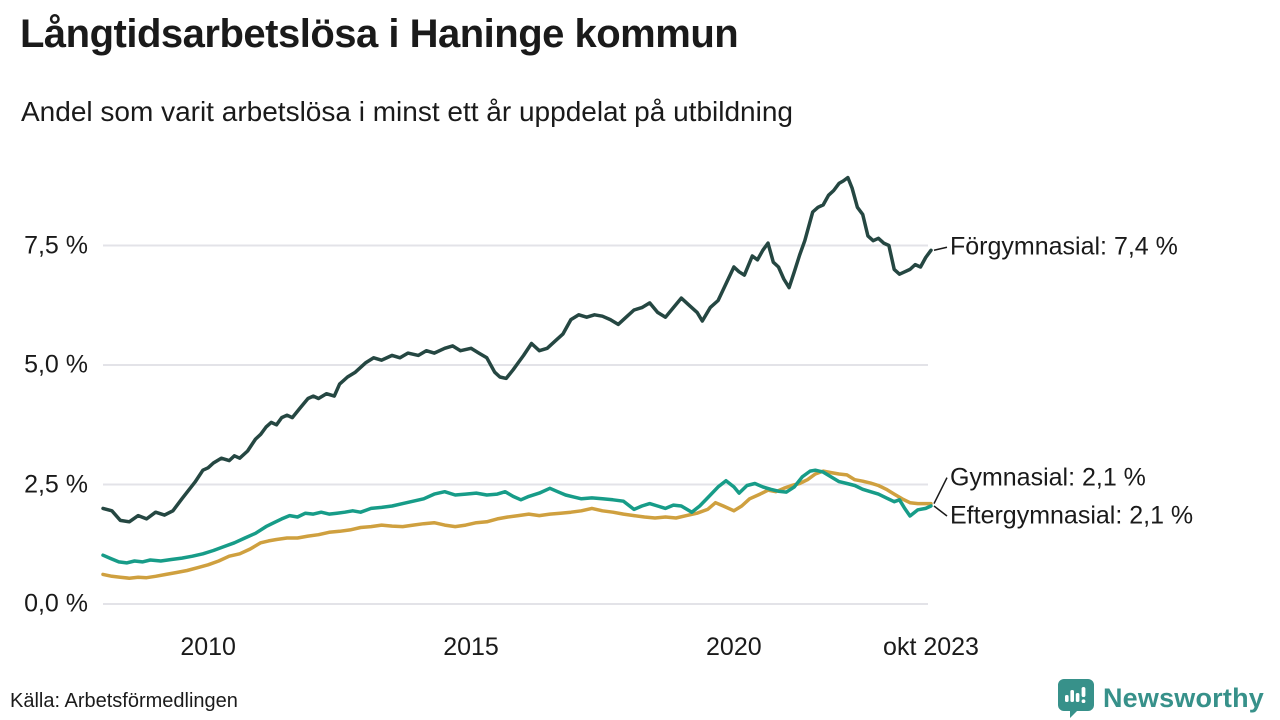 The height and width of the screenshot is (720, 1280). I want to click on series-line-gymnasial, so click(517, 524).